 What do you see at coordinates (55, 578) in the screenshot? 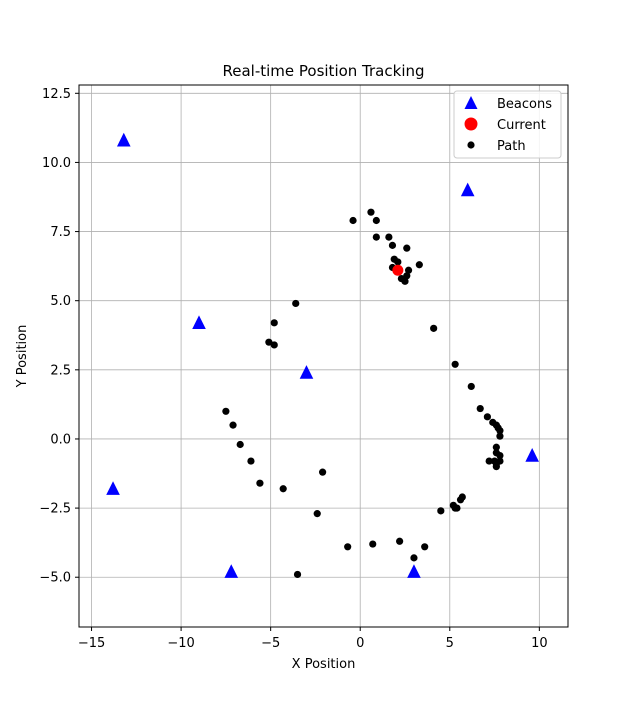
I see `y-tick-label: −5.0` at bounding box center [55, 578].